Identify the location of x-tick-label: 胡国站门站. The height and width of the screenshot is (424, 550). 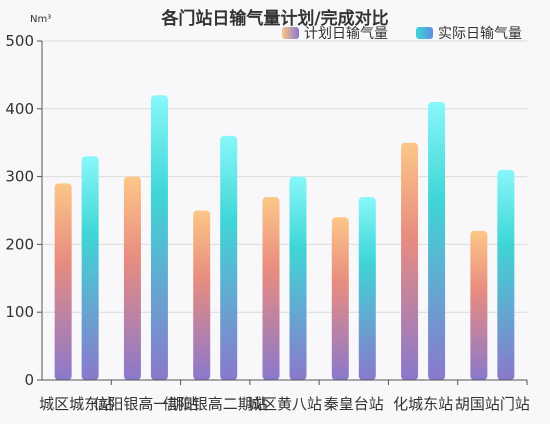
(492, 404).